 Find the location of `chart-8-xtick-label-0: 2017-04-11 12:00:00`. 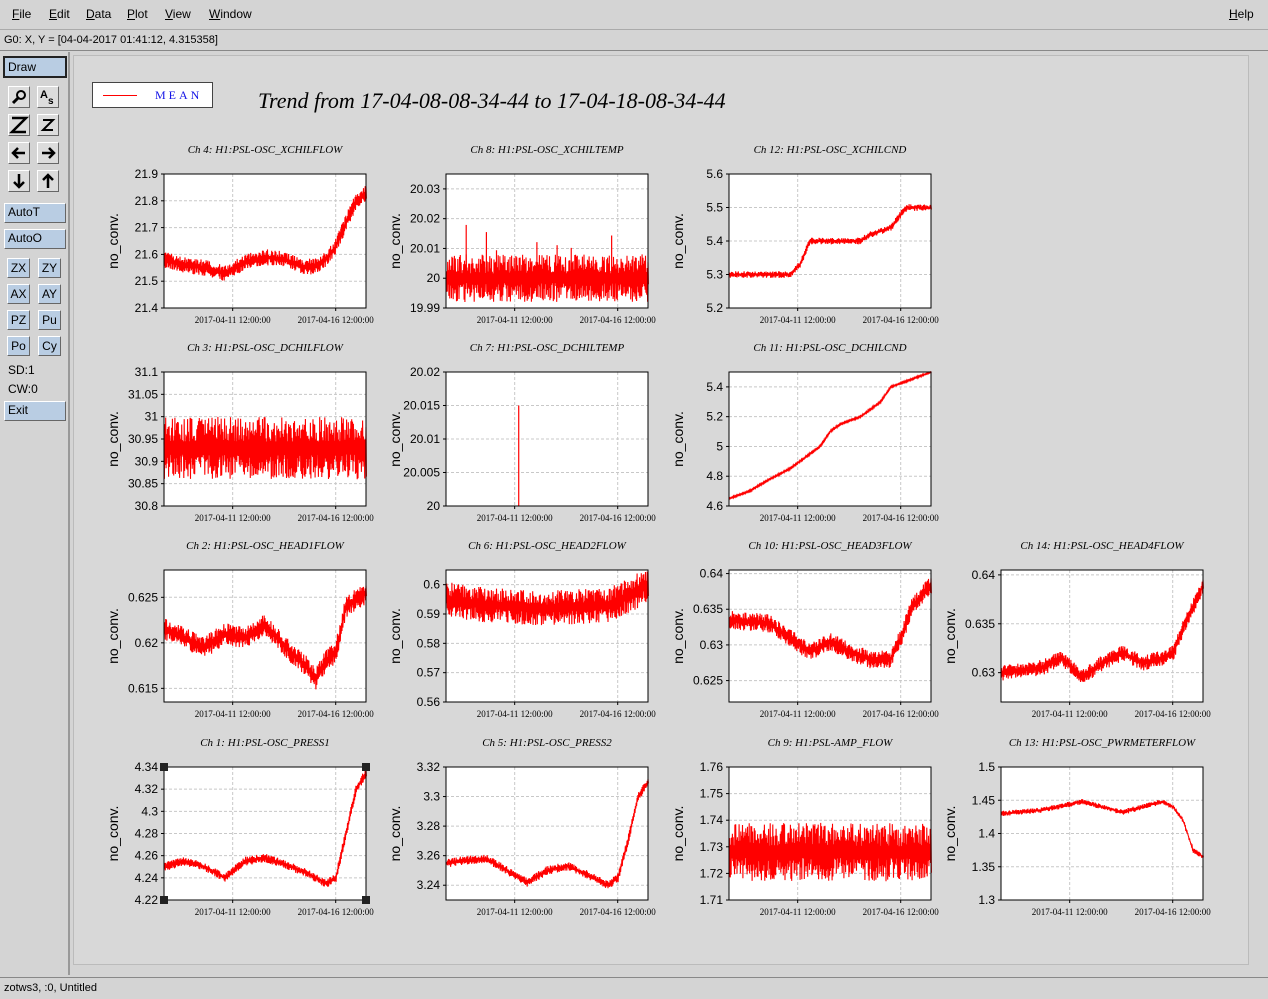

chart-8-xtick-label-0: 2017-04-11 12:00:00 is located at coordinates (798, 714).